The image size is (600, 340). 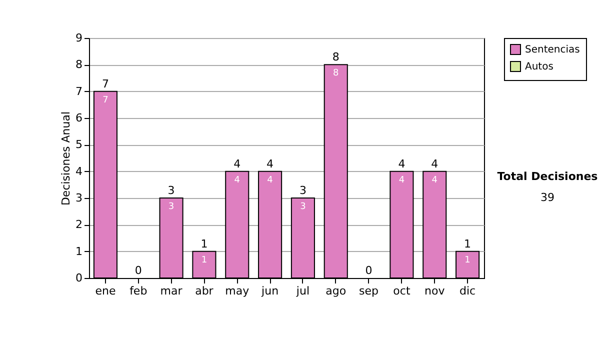 What do you see at coordinates (79, 65) in the screenshot?
I see `y-tick-label: 8` at bounding box center [79, 65].